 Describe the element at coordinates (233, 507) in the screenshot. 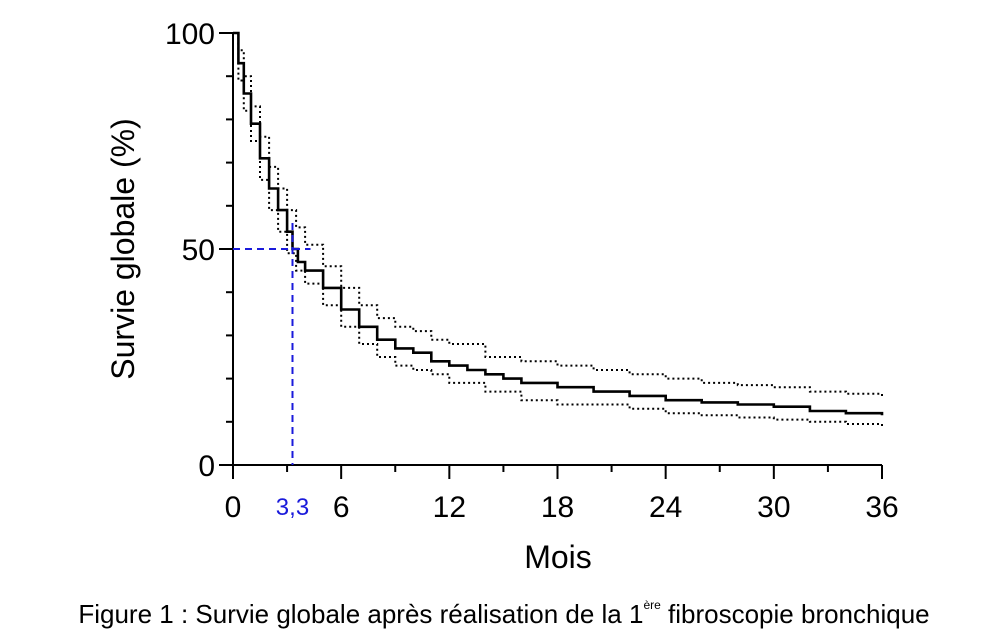

I see `x-tick-label: 0` at that location.